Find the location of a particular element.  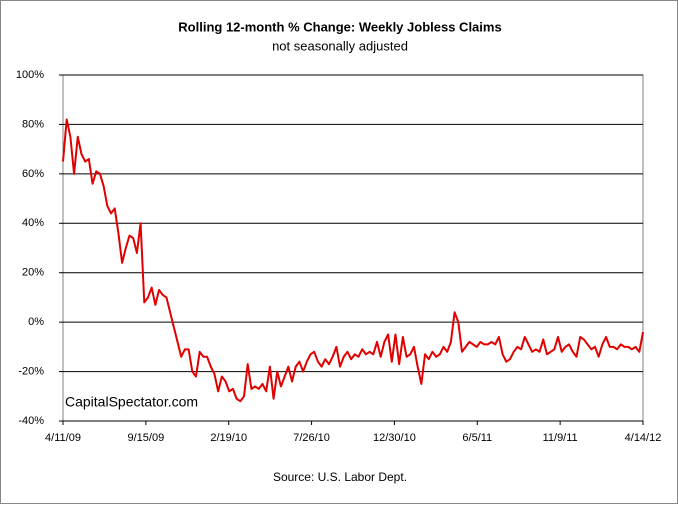

x-tick-label: 12/30/10 is located at coordinates (394, 438).